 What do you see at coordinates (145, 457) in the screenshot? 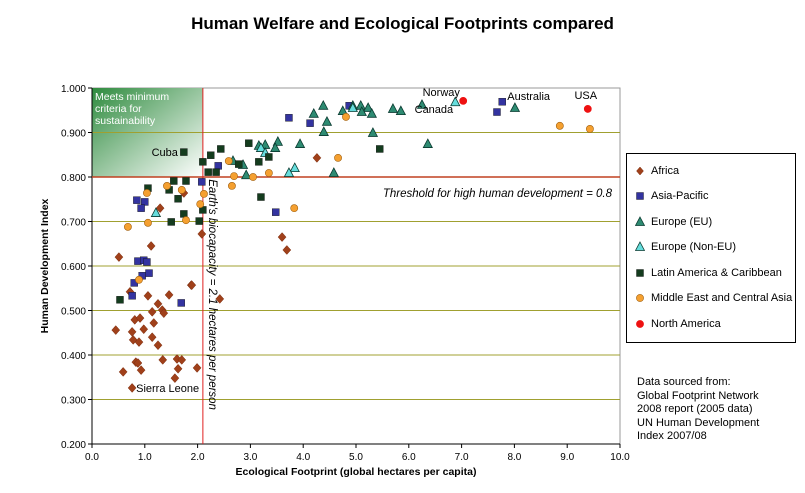
I see `x-tick-label: 1.0` at bounding box center [145, 457].